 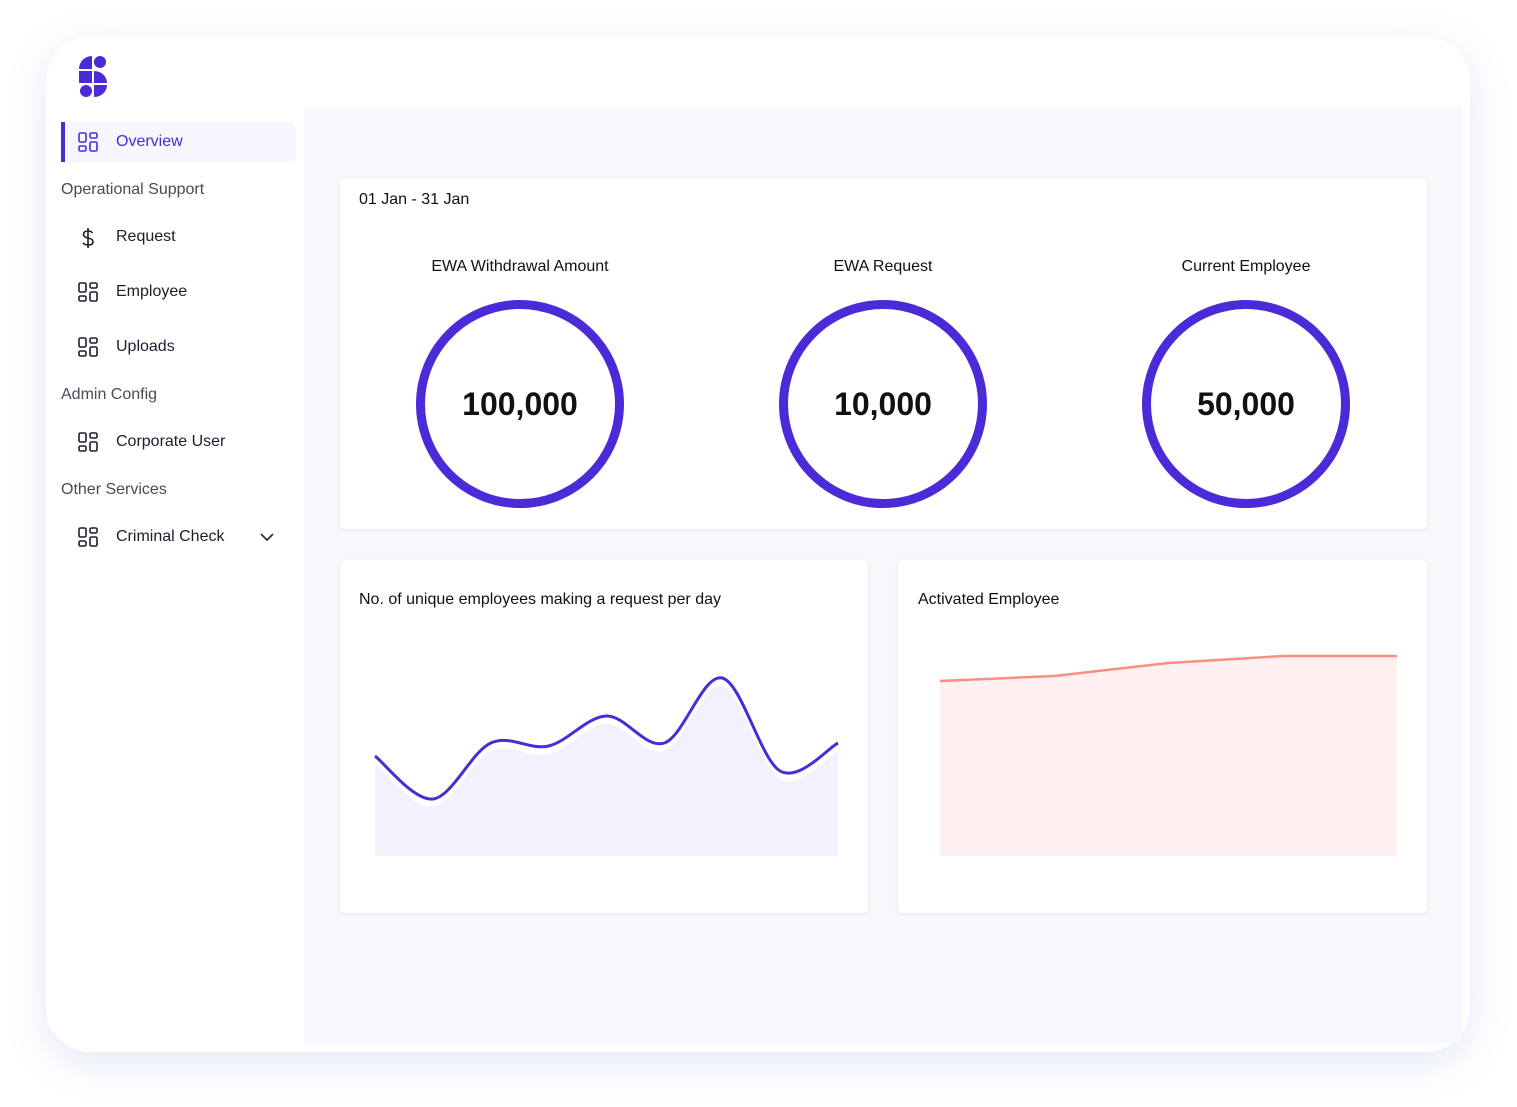 What do you see at coordinates (149, 141) in the screenshot?
I see `sidebar-item-label: Overview` at bounding box center [149, 141].